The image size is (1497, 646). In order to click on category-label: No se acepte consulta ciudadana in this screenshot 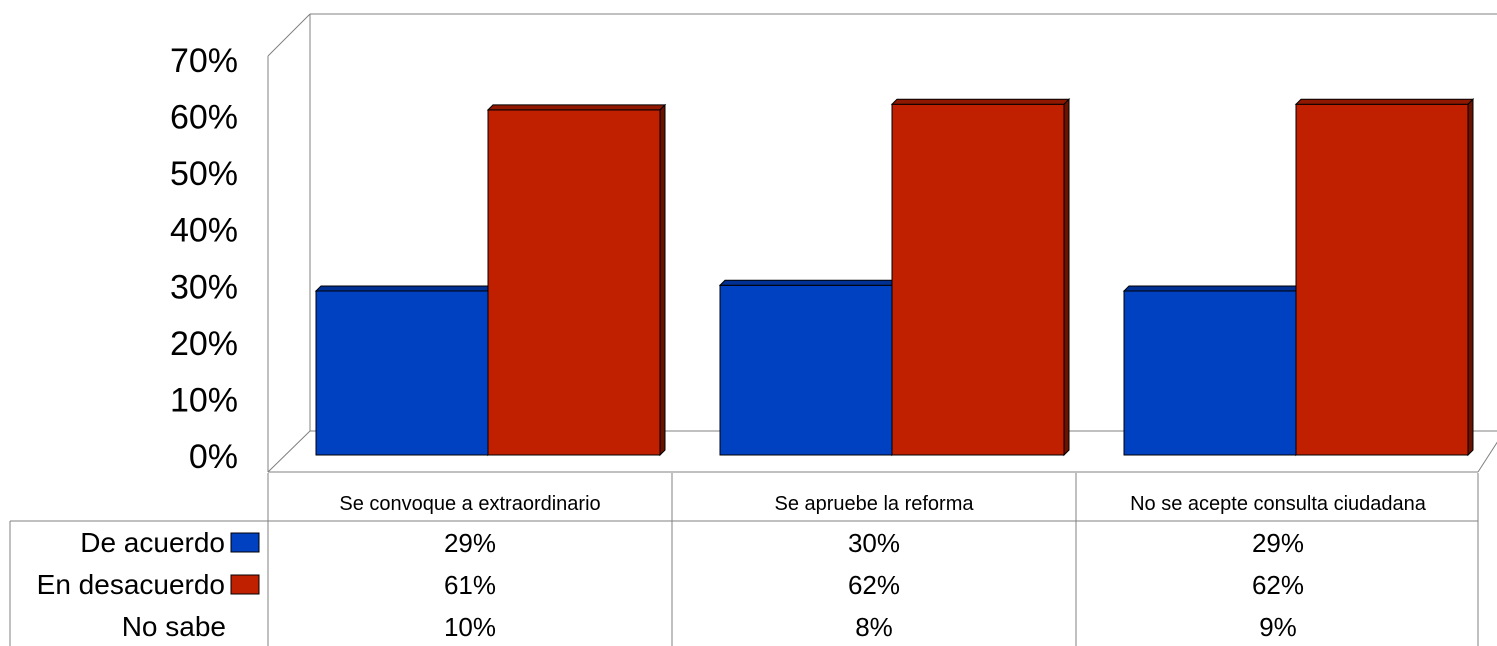, I will do `click(1278, 504)`.